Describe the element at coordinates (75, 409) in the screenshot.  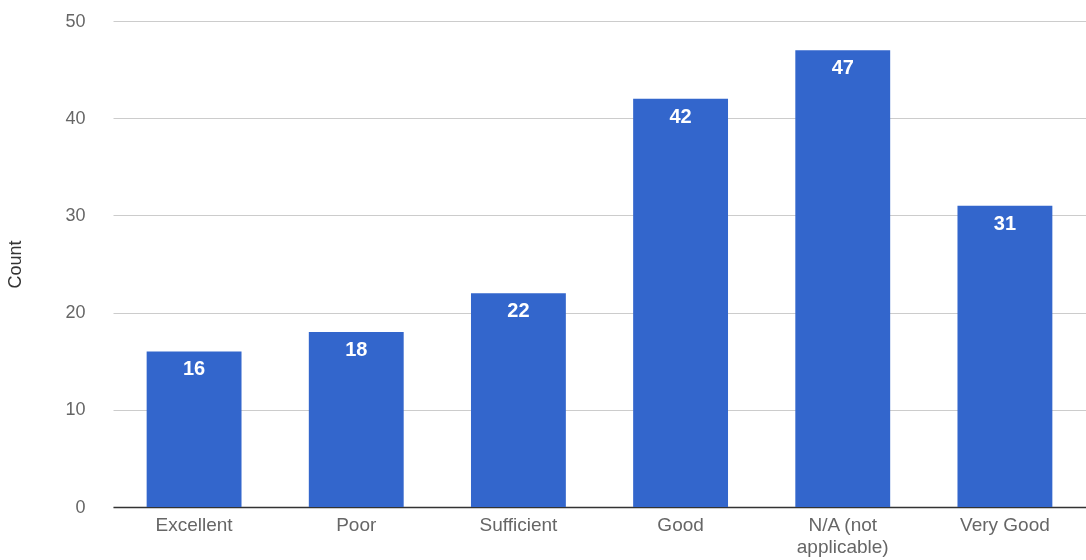
I see `y-tick-label: 10` at that location.